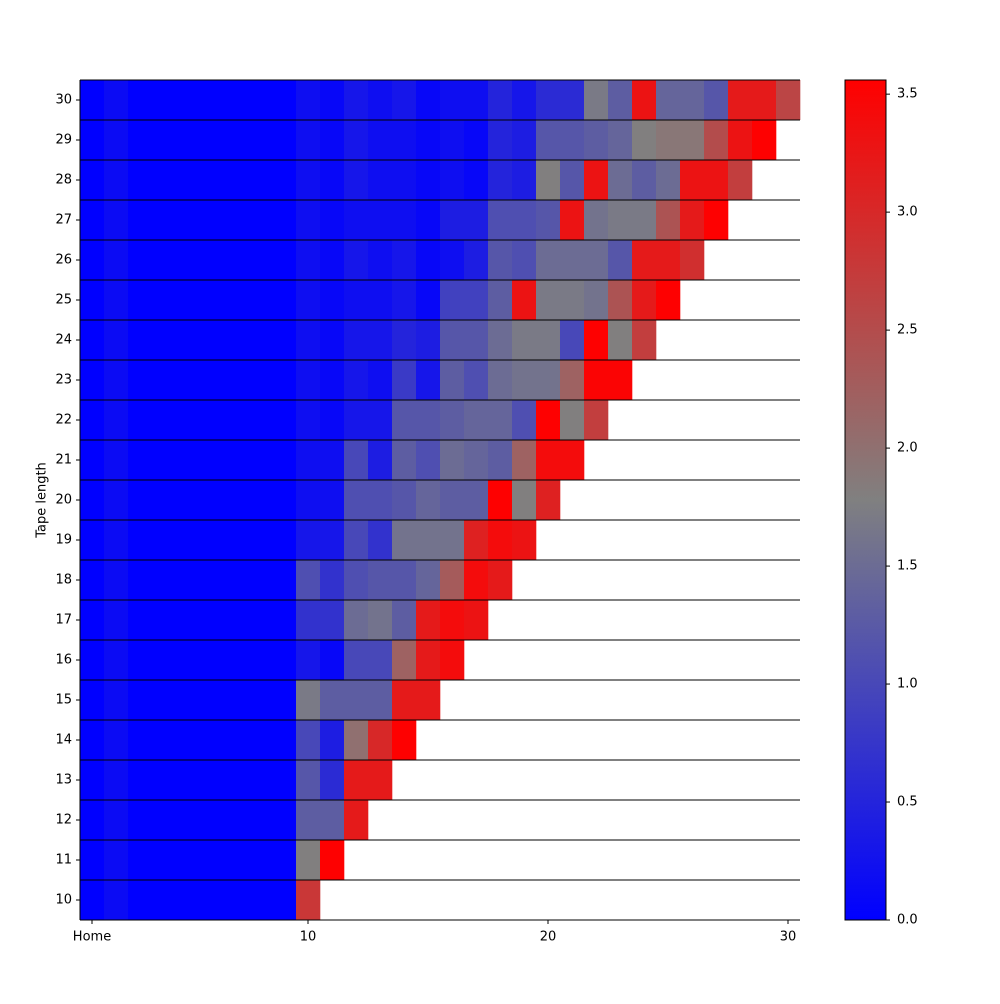 The image size is (1000, 1004). Describe the element at coordinates (63, 620) in the screenshot. I see `y-tick-label: 17` at that location.